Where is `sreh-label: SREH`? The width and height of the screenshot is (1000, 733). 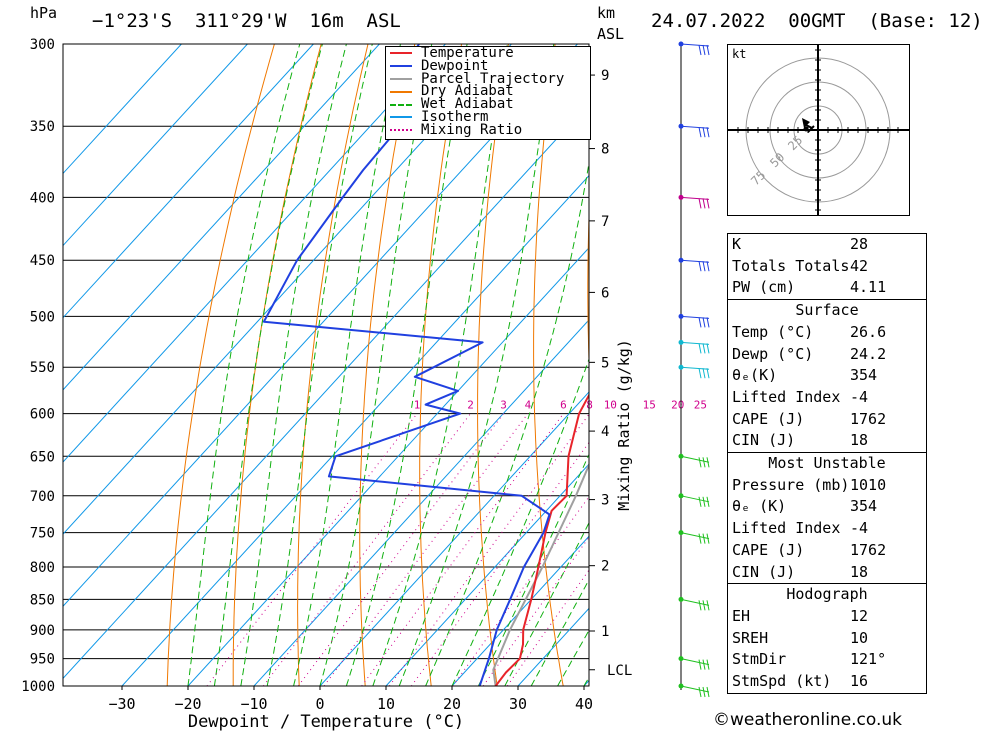
sreh-label: SREH is located at coordinates (750, 637).